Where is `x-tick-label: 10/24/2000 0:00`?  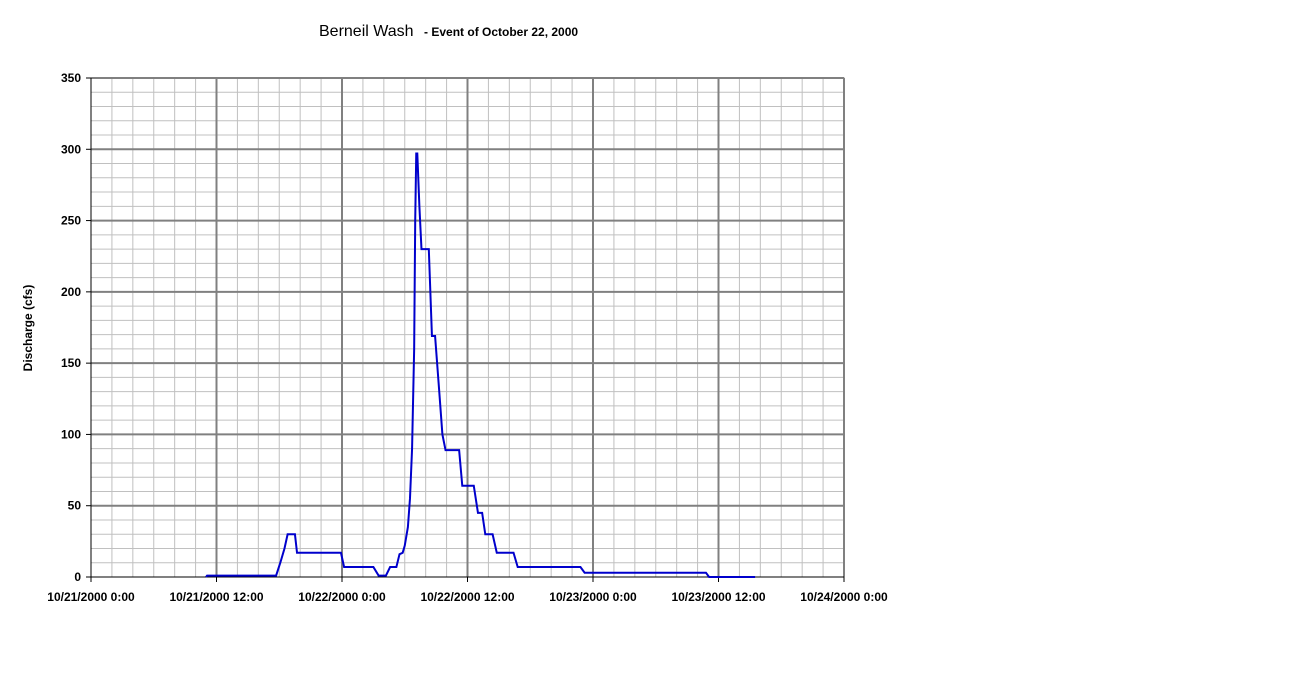
x-tick-label: 10/24/2000 0:00 is located at coordinates (844, 597).